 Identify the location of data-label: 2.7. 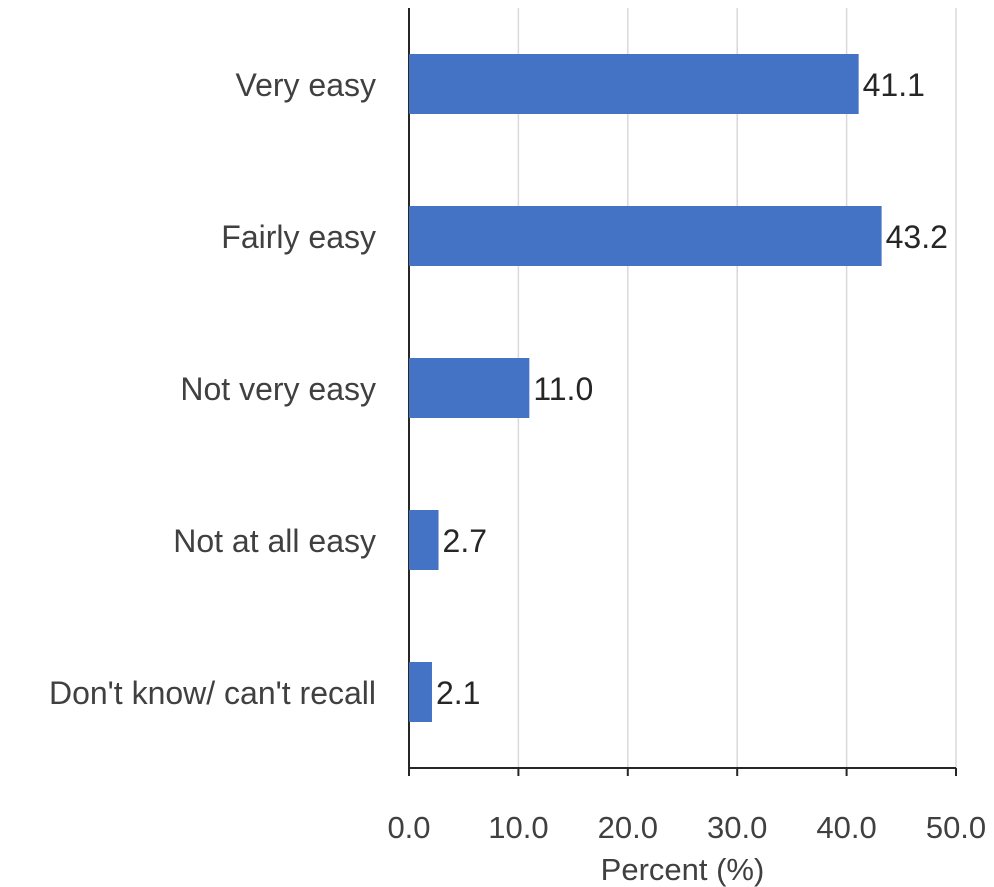
(465, 541).